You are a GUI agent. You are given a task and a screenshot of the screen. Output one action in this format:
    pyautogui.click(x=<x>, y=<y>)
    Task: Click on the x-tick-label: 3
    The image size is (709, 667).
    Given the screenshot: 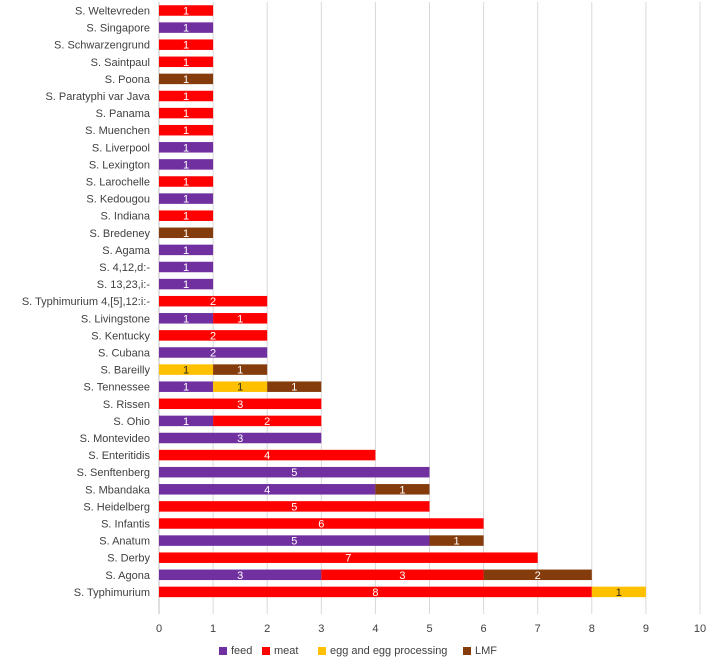 What is the action you would take?
    pyautogui.click(x=321, y=629)
    